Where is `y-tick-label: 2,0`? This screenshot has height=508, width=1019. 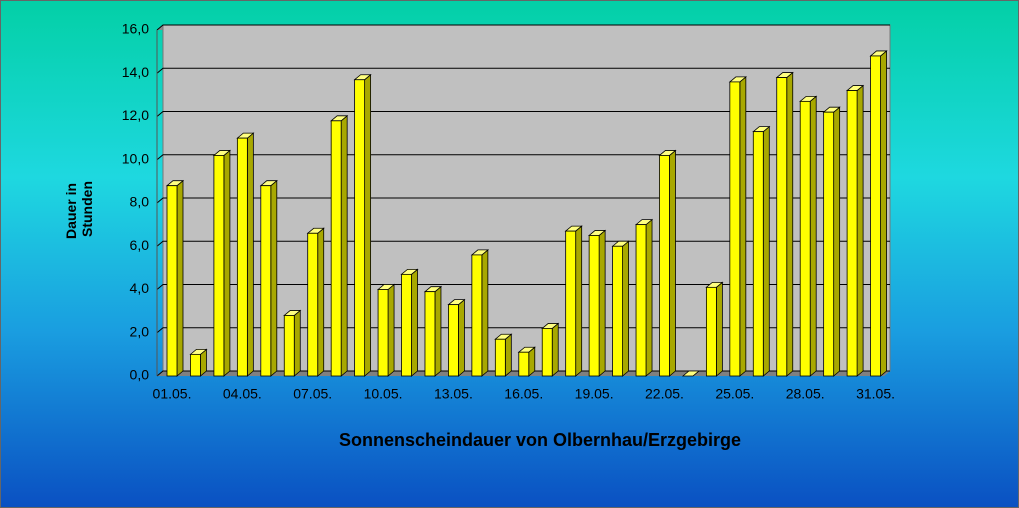
y-tick-label: 2,0 is located at coordinates (140, 331).